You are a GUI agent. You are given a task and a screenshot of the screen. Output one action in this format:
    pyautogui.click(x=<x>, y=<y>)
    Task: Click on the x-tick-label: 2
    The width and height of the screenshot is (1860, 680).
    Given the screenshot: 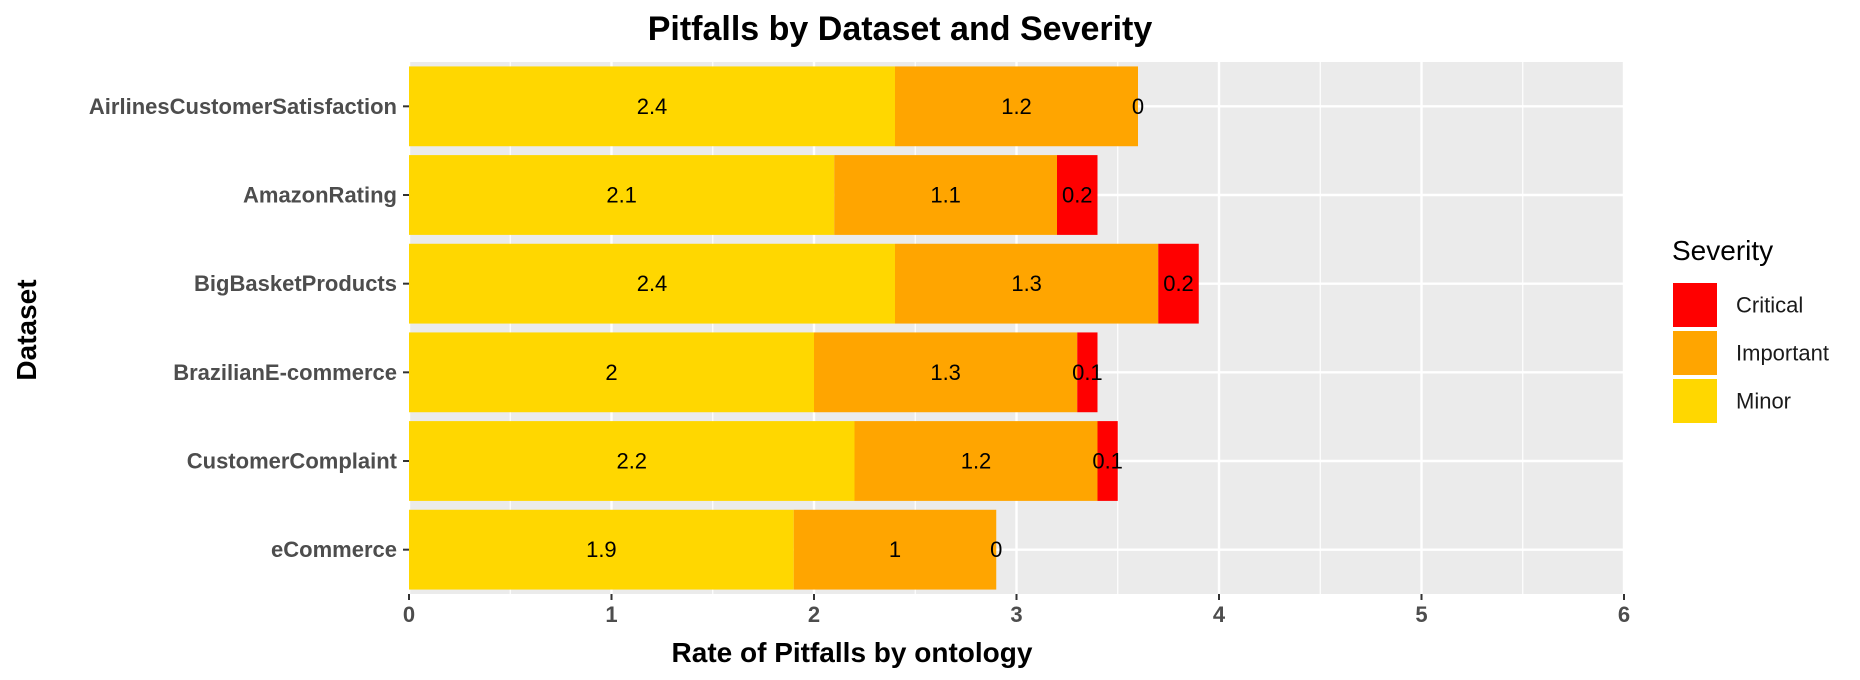 What is the action you would take?
    pyautogui.click(x=814, y=614)
    